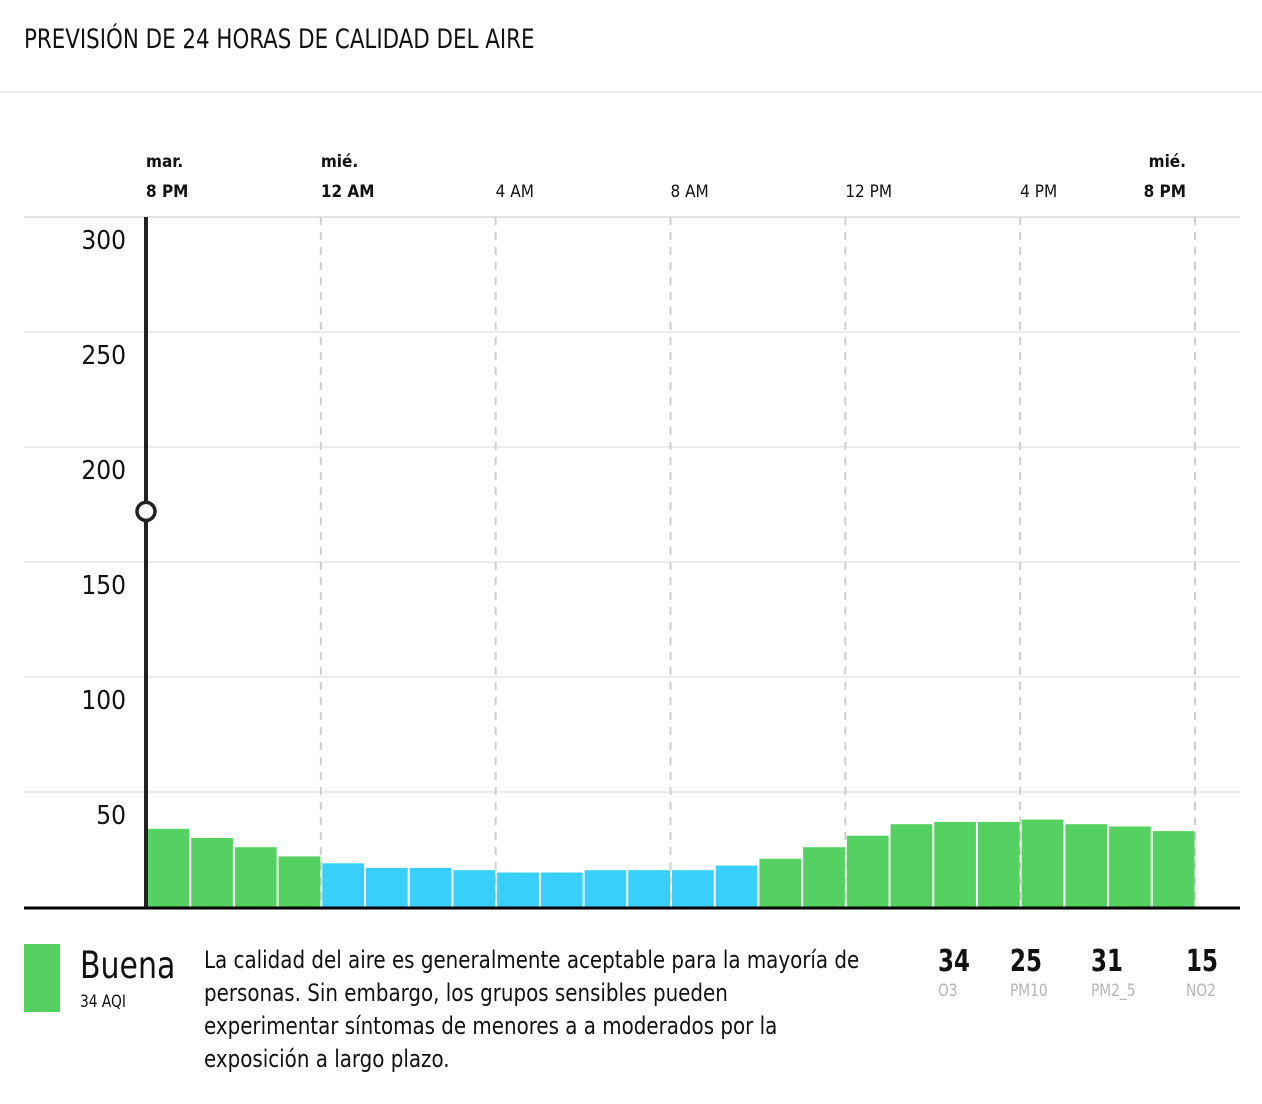  I want to click on time-cursor-handle, so click(146, 511).